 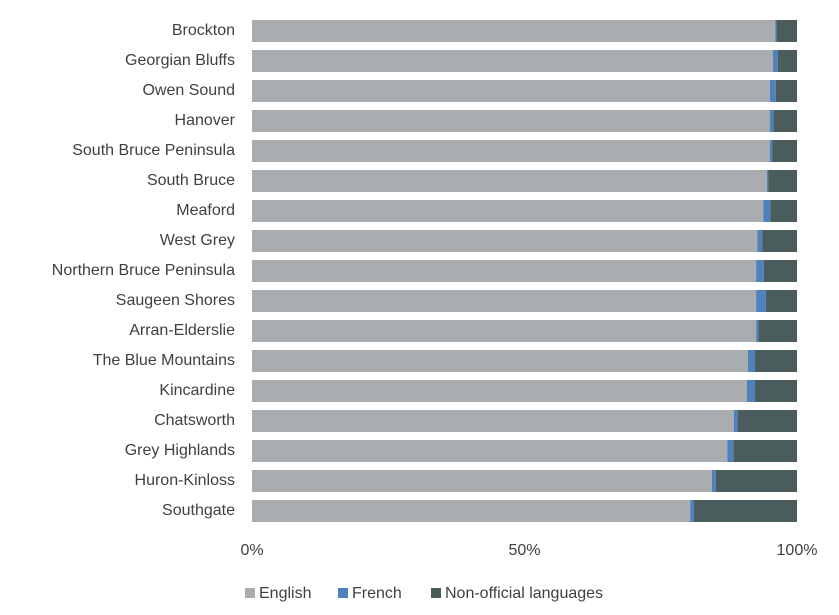 What do you see at coordinates (164, 360) in the screenshot?
I see `y-tick-label: The Blue Mountains` at bounding box center [164, 360].